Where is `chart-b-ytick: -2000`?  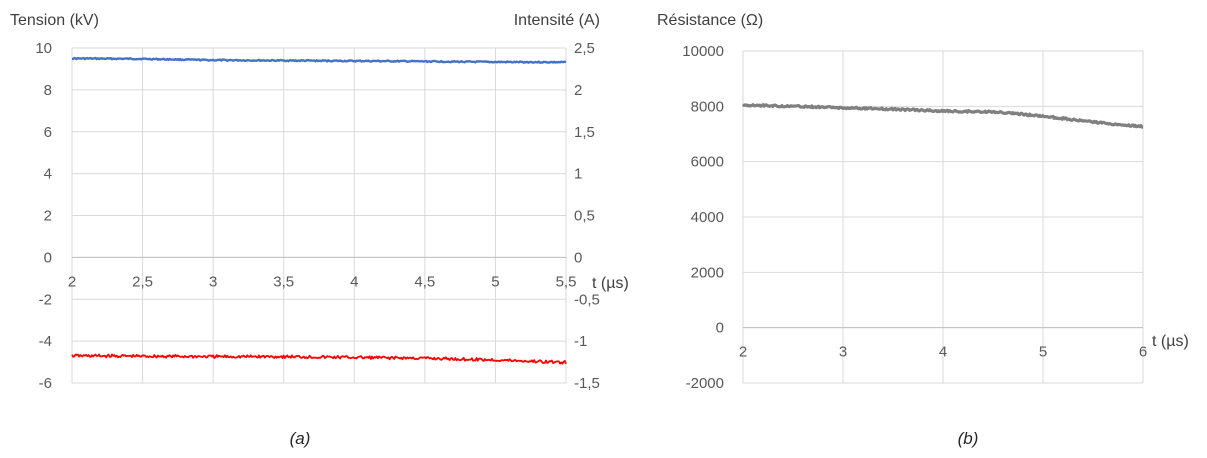
chart-b-ytick: -2000 is located at coordinates (705, 383).